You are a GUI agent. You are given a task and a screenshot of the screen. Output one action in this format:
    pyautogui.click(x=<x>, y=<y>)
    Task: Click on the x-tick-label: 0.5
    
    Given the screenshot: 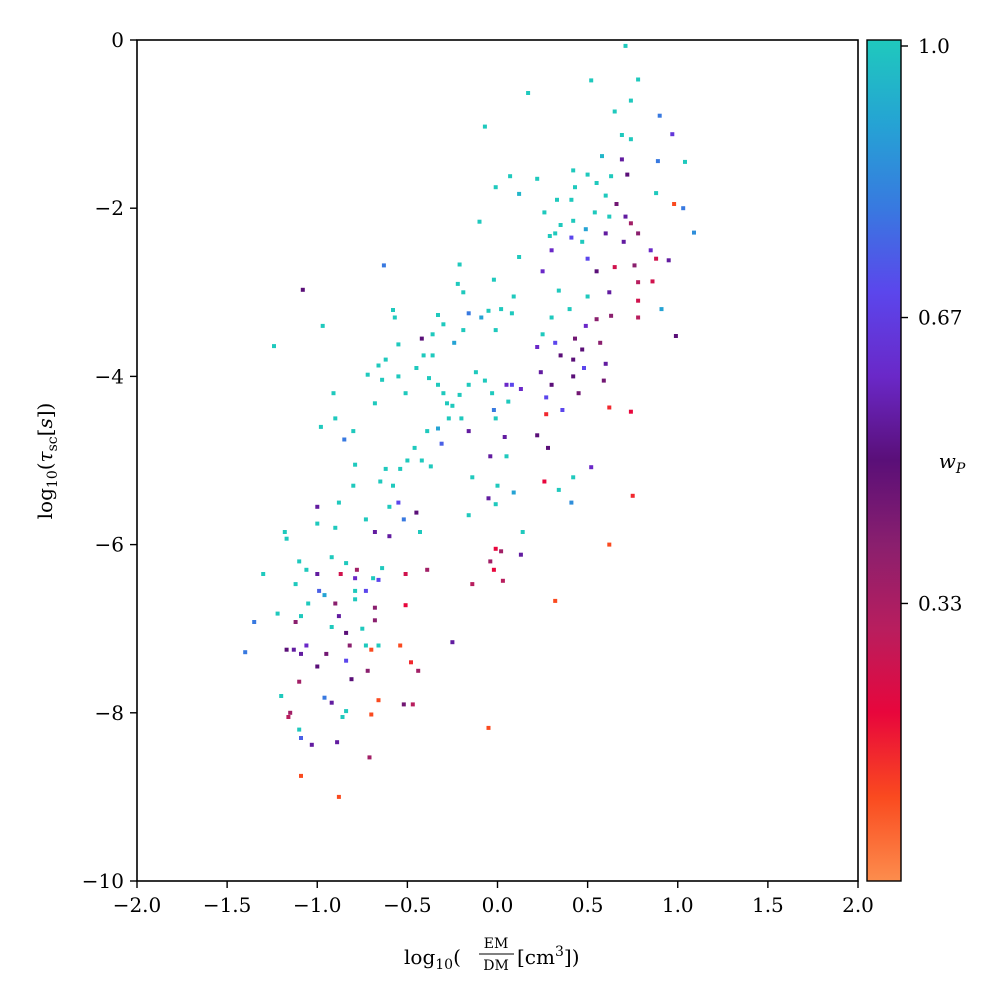 What is the action you would take?
    pyautogui.click(x=588, y=905)
    